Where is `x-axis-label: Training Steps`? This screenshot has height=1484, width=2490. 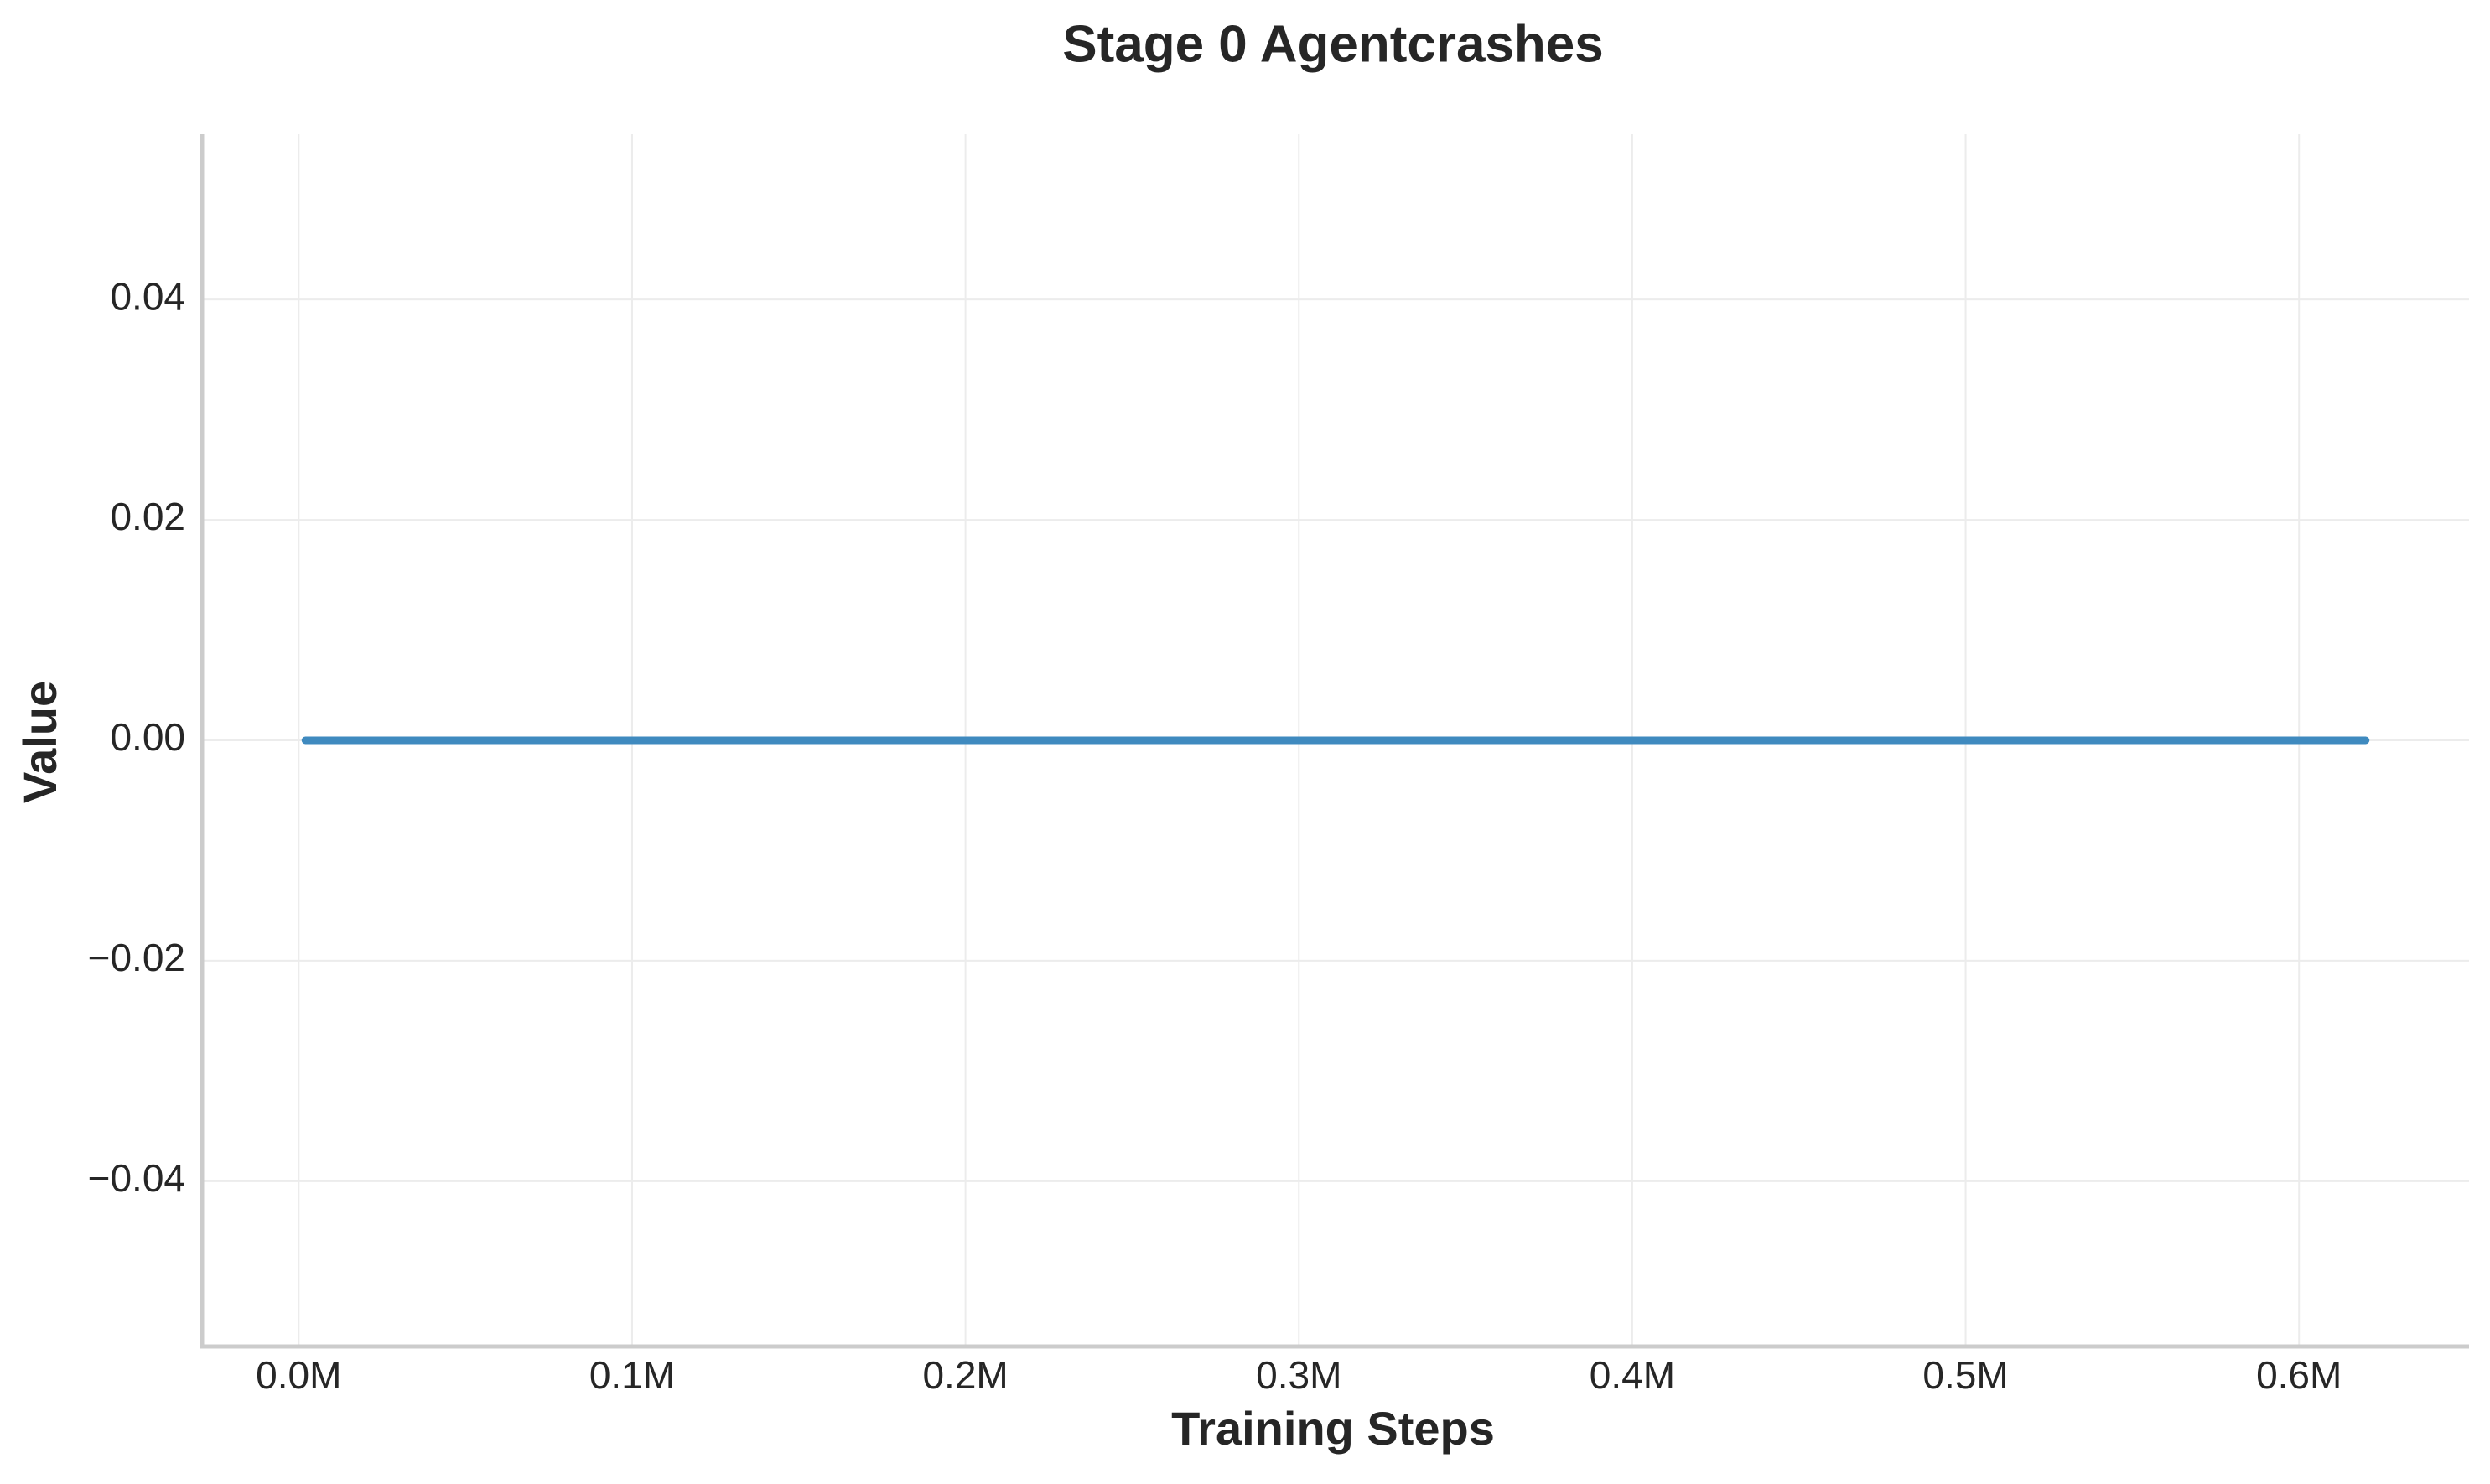 x-axis-label: Training Steps is located at coordinates (1333, 1428).